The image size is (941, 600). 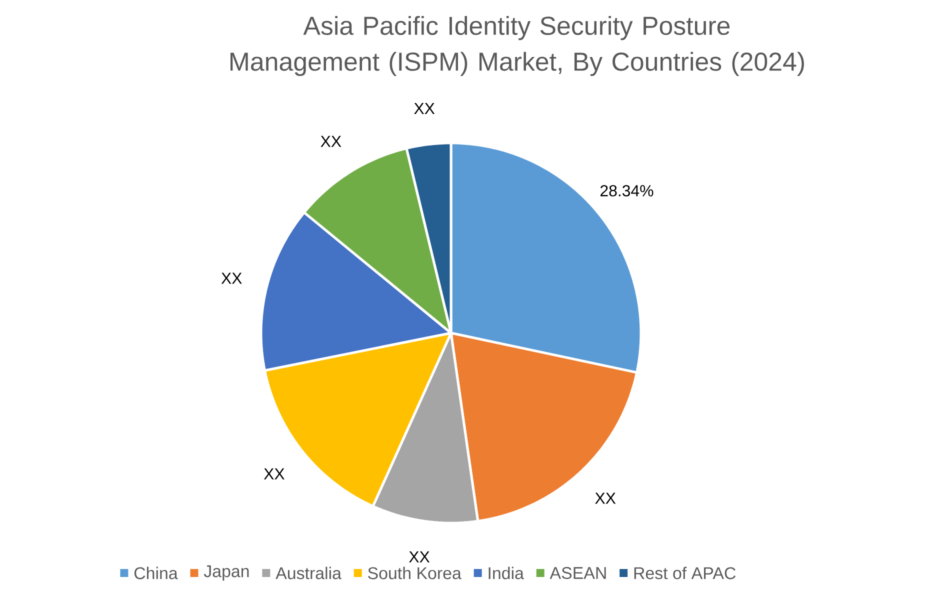 I want to click on chart-title: Asia Pacific Identity Security Posture Management (ISPM) Market, By Countries (2024), so click(x=517, y=46).